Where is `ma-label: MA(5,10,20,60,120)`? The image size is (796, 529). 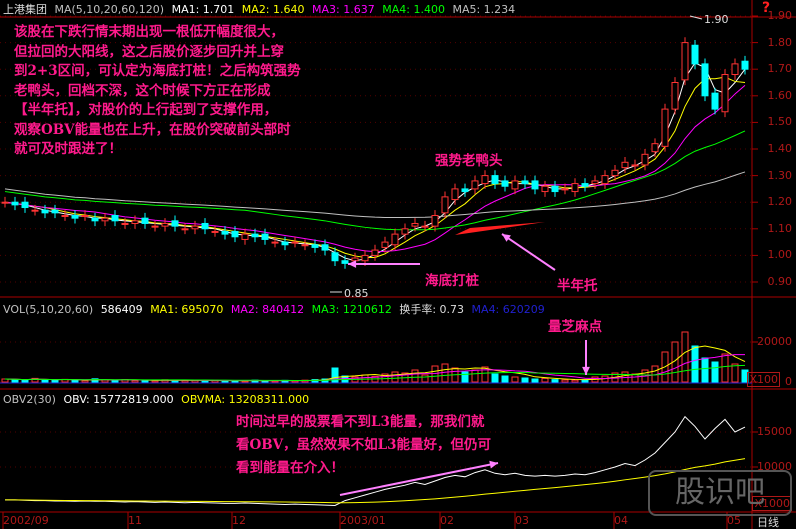
ma-label: MA(5,10,20,60,120) is located at coordinates (109, 9).